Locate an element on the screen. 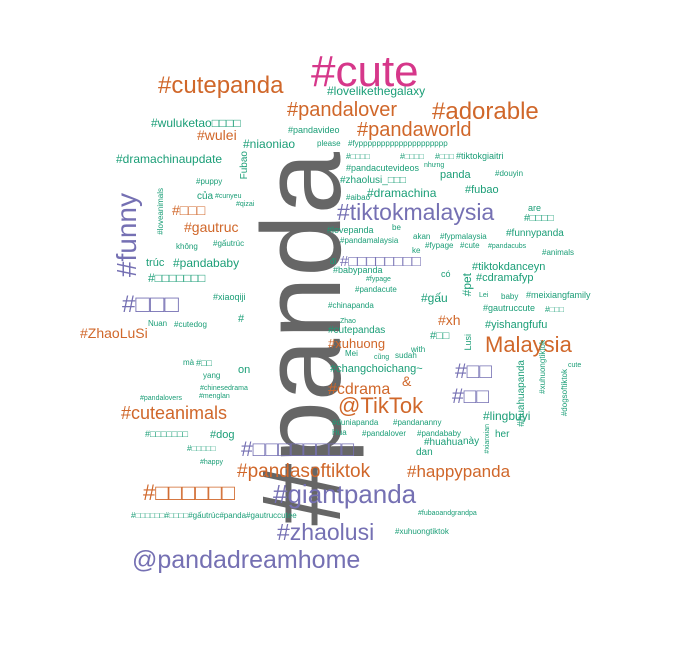 The height and width of the screenshot is (668, 690). word: # is located at coordinates (241, 319).